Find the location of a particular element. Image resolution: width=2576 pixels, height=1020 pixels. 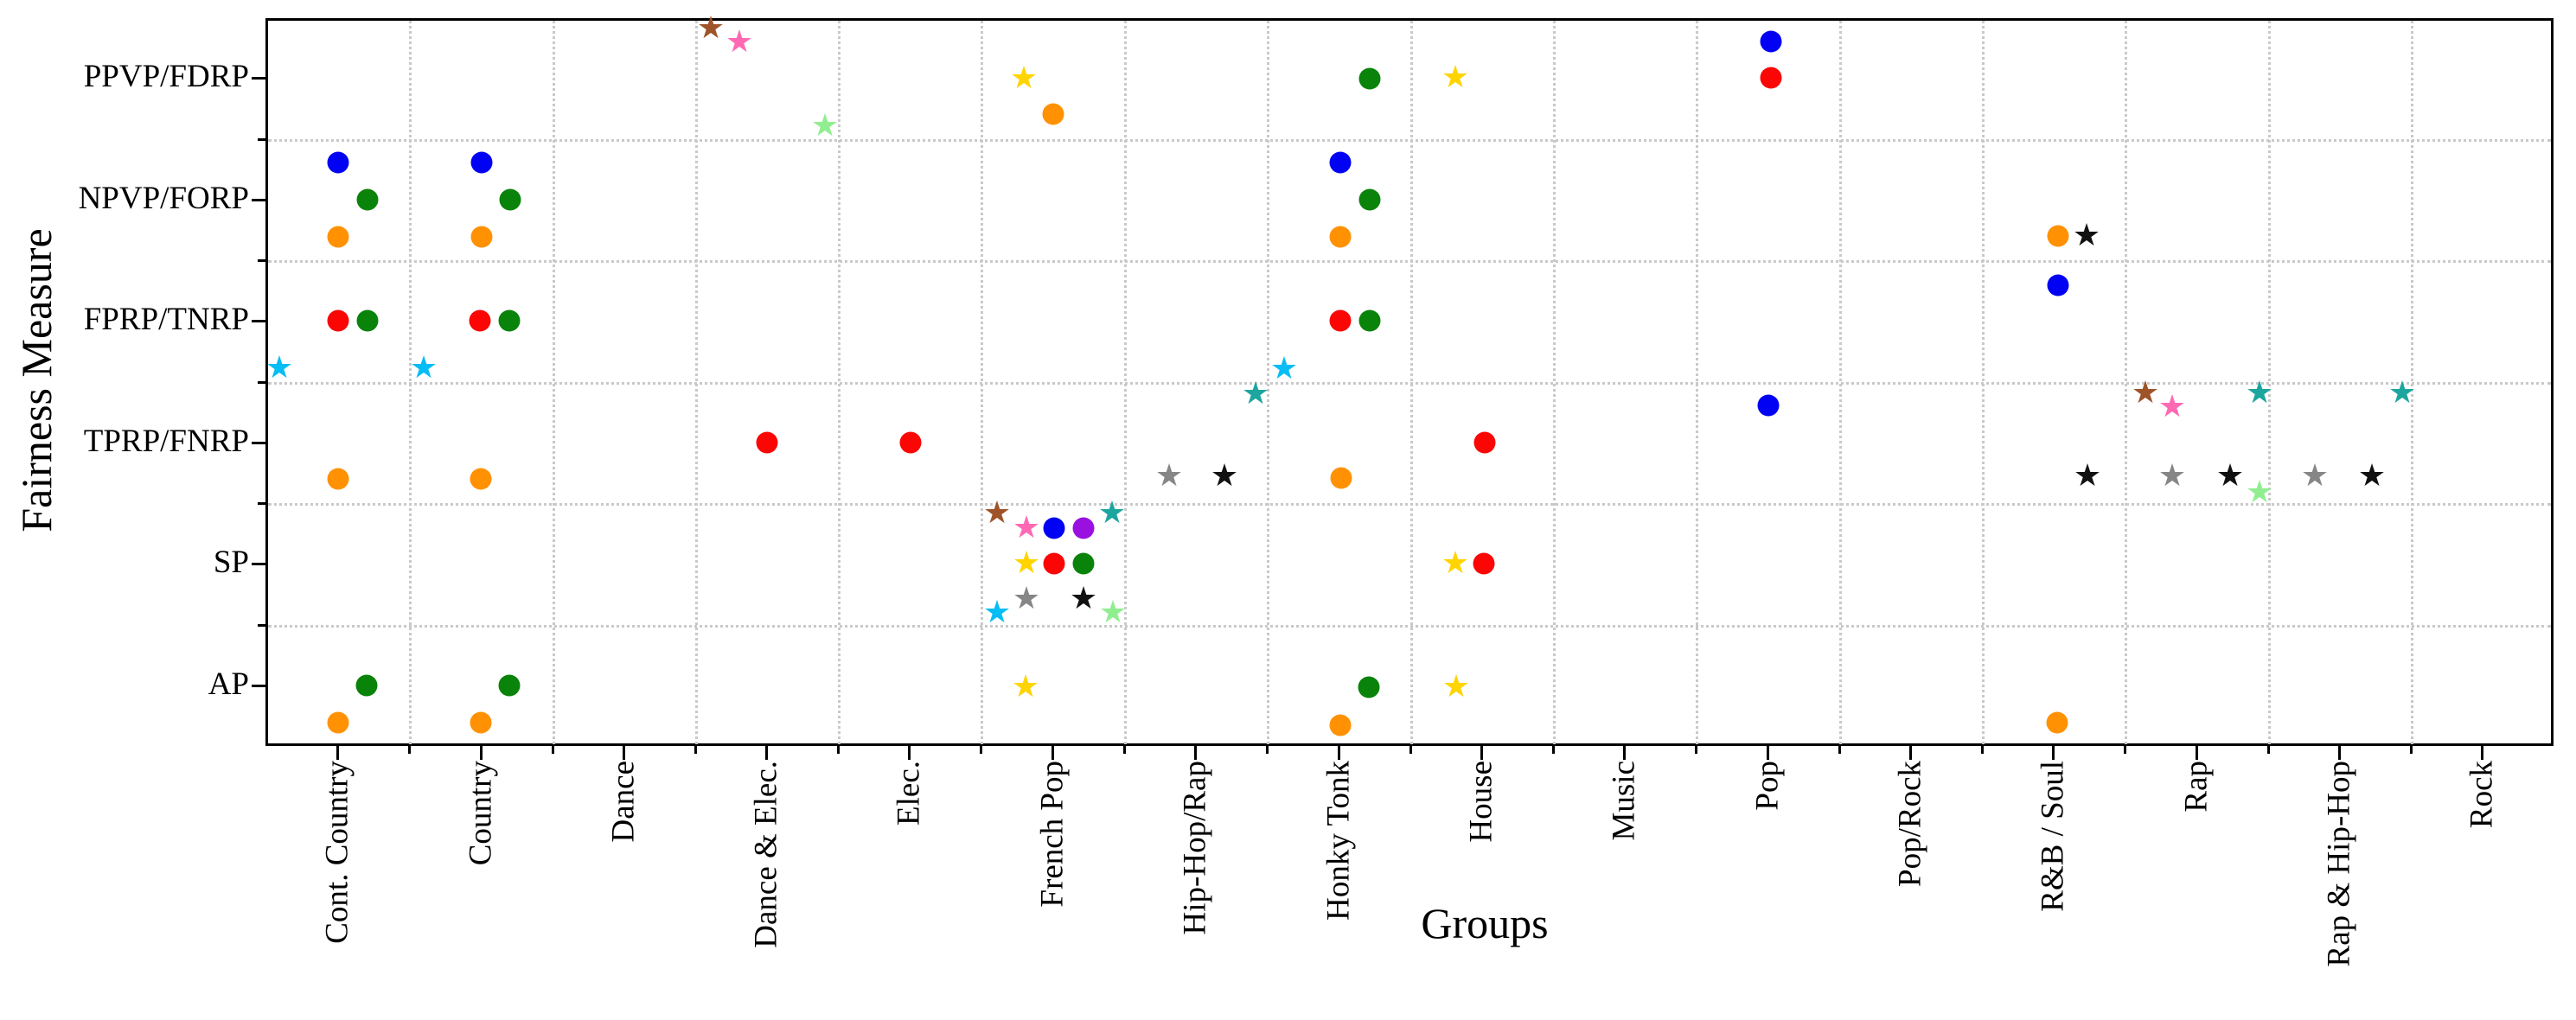

x-tick-label: Rap is located at coordinates (2196, 787).